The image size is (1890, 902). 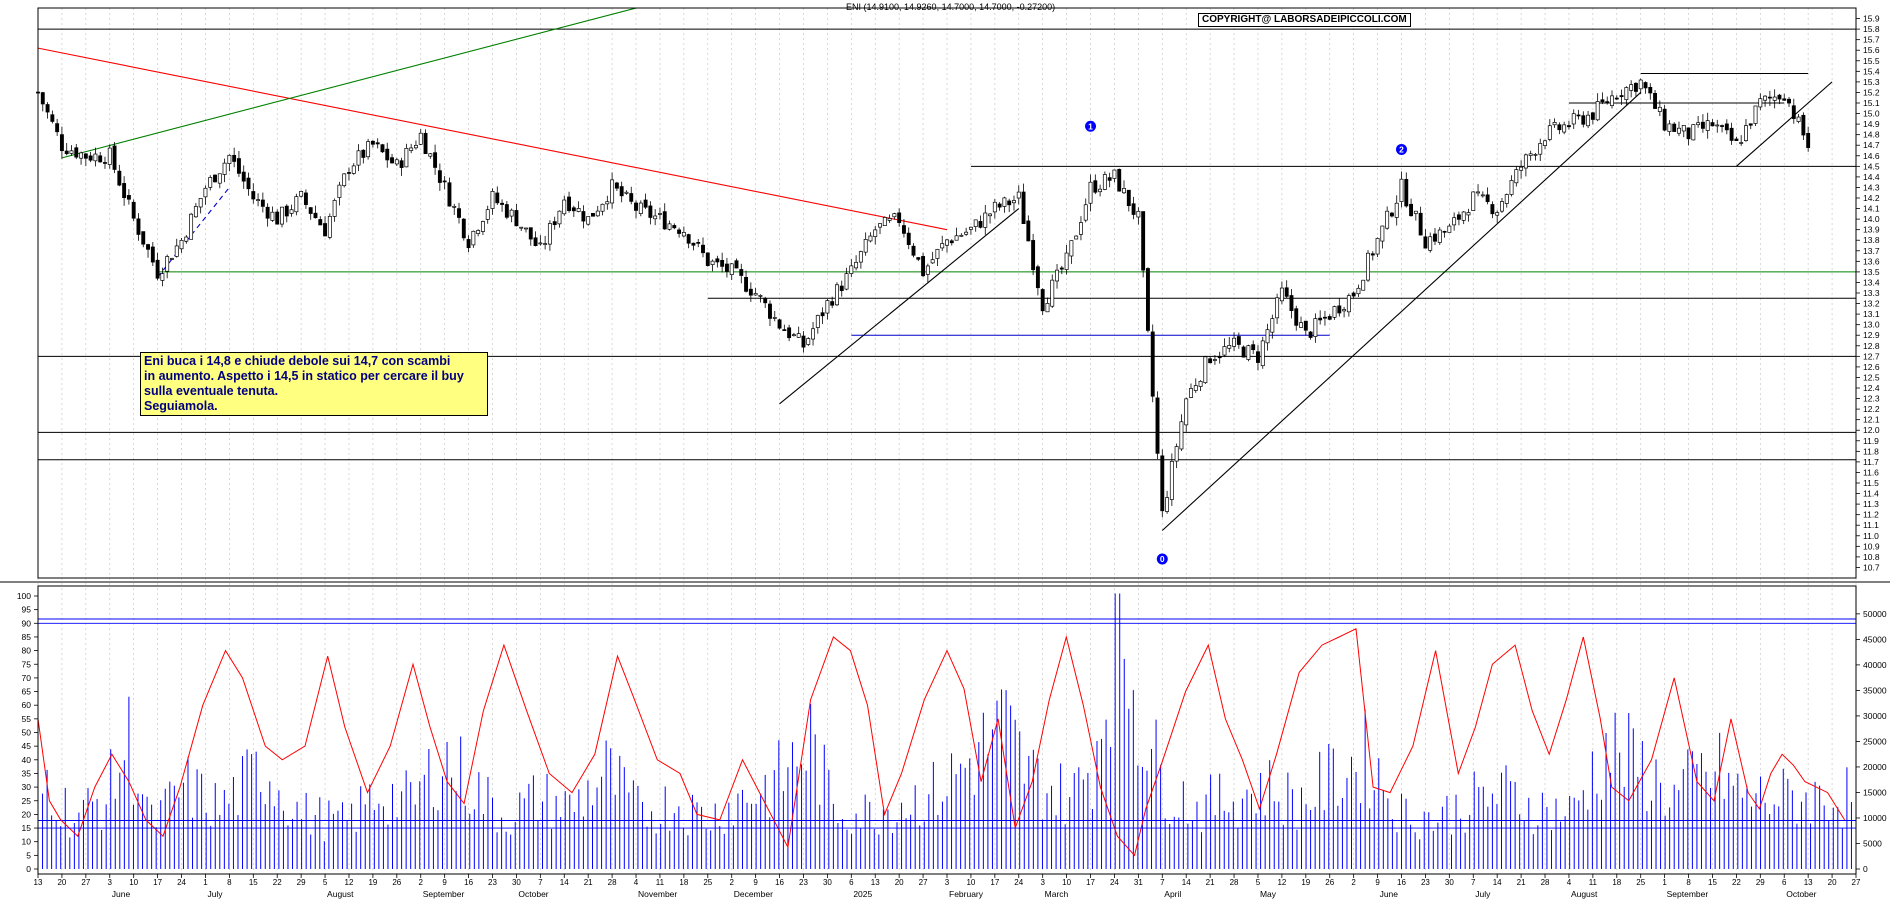 I want to click on price-tick-label: 14.0, so click(x=1871, y=219).